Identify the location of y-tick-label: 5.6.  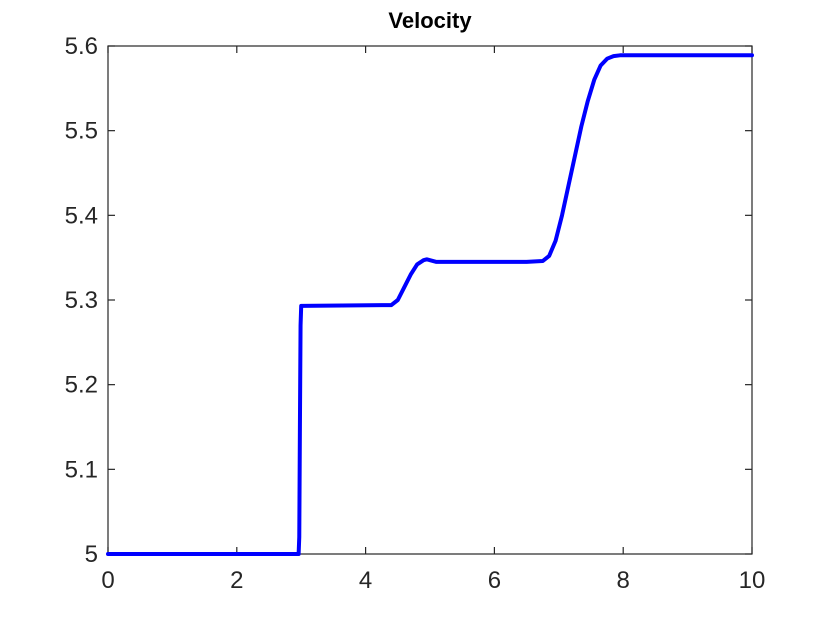
(81, 46).